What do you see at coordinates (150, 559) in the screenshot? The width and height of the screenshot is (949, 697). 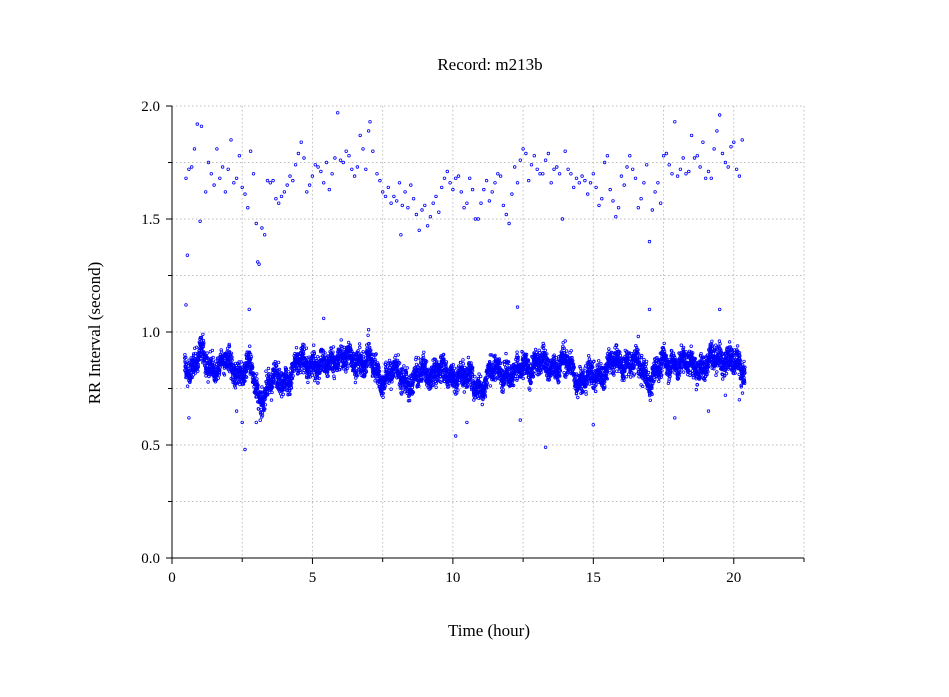 I see `y-tick-label: 0.0` at bounding box center [150, 559].